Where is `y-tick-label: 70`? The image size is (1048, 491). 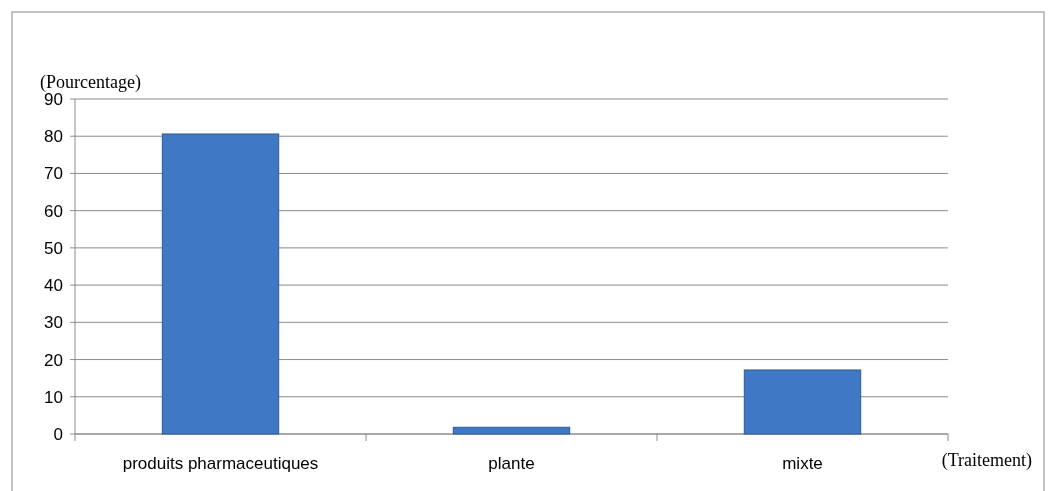 y-tick-label: 70 is located at coordinates (53, 174).